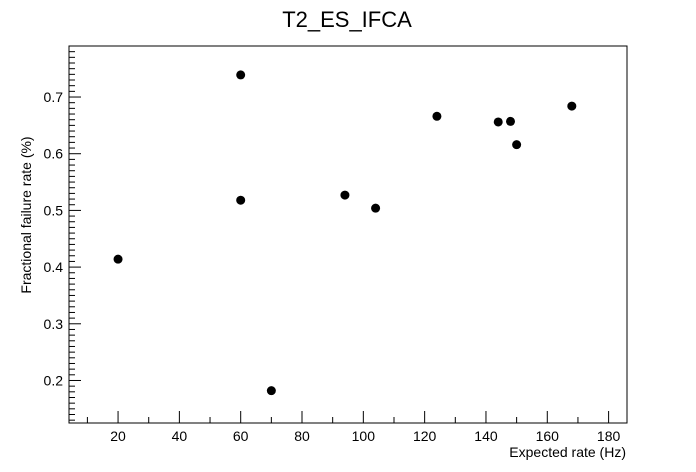  What do you see at coordinates (567, 452) in the screenshot?
I see `x-axis-label: Expected rate (Hz)` at bounding box center [567, 452].